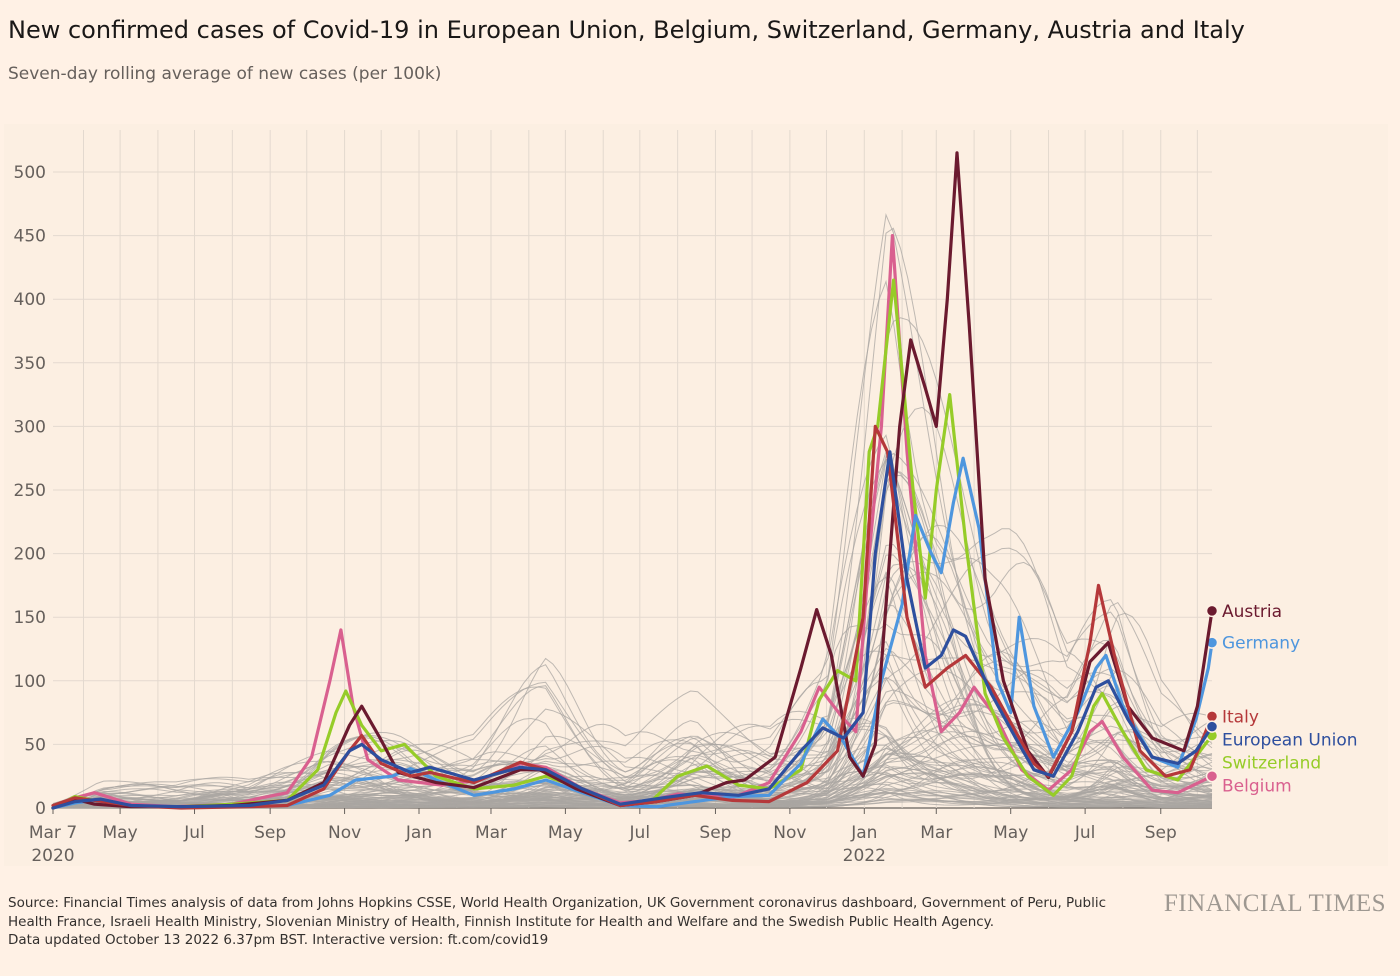  Describe the element at coordinates (30, 618) in the screenshot. I see `y-tick-label: 150` at that location.